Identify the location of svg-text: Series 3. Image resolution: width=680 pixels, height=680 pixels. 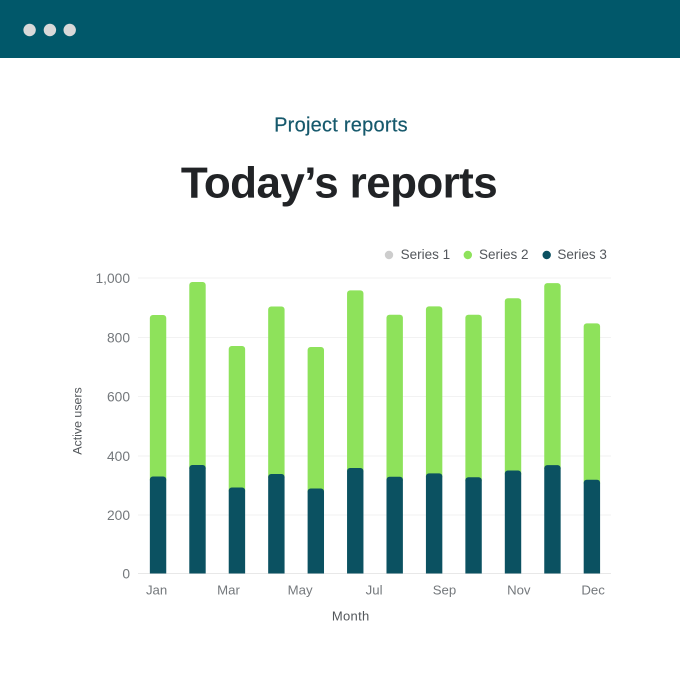
(582, 254).